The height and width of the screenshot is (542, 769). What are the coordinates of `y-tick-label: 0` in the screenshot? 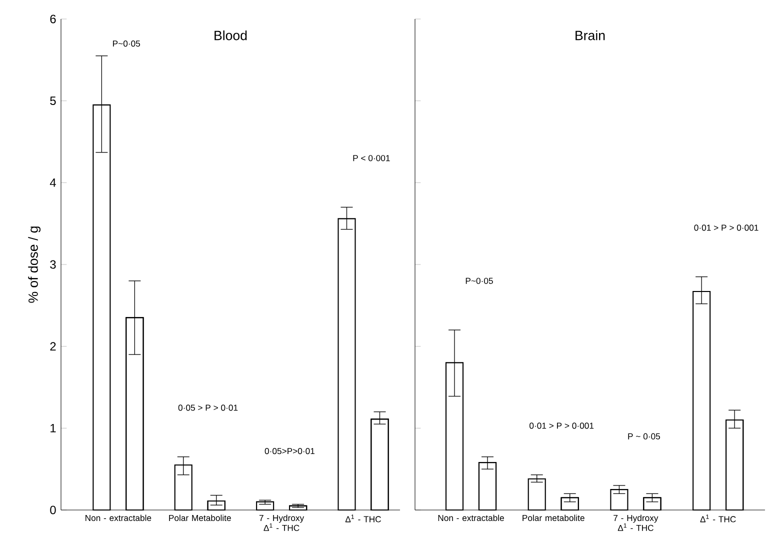 It's located at (53, 510).